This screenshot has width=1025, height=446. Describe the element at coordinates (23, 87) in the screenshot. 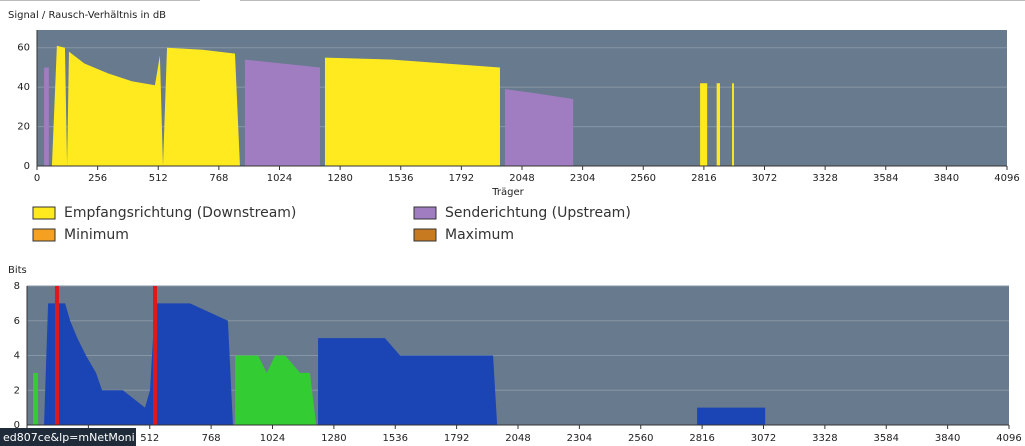

I see `y-tick-label: 40` at that location.